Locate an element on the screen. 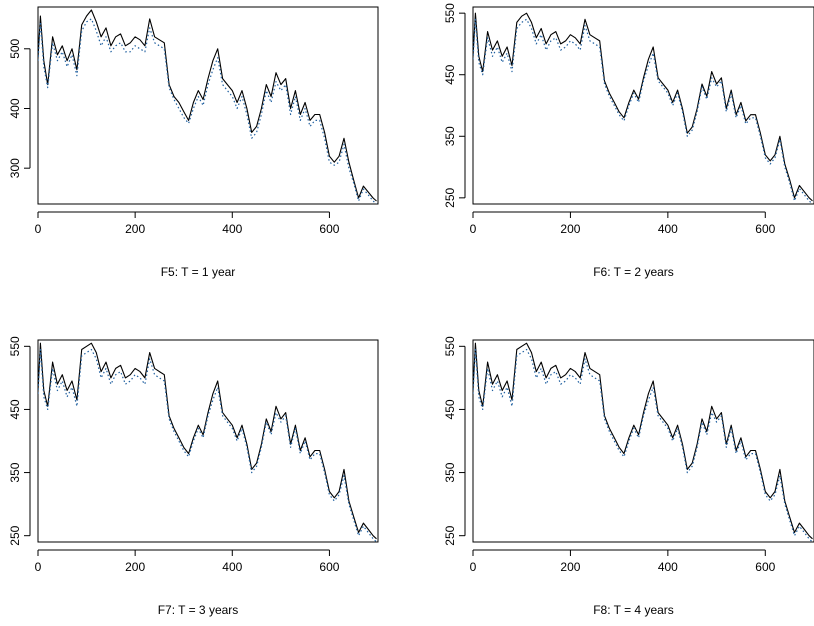 Image resolution: width=814 pixels, height=626 pixels. x-axis-title: F7: T = 3 years is located at coordinates (198, 610).